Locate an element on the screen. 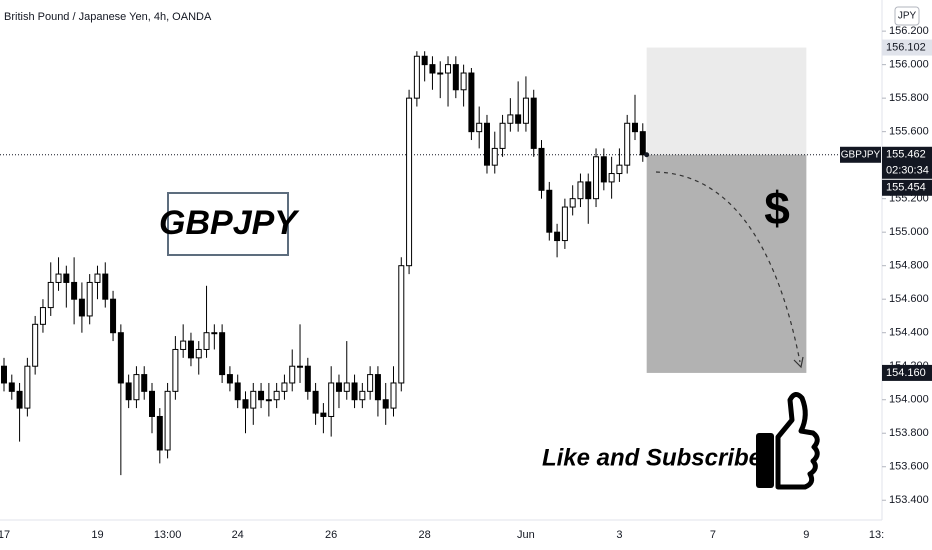  y-tick-label: 154.000 is located at coordinates (909, 400).